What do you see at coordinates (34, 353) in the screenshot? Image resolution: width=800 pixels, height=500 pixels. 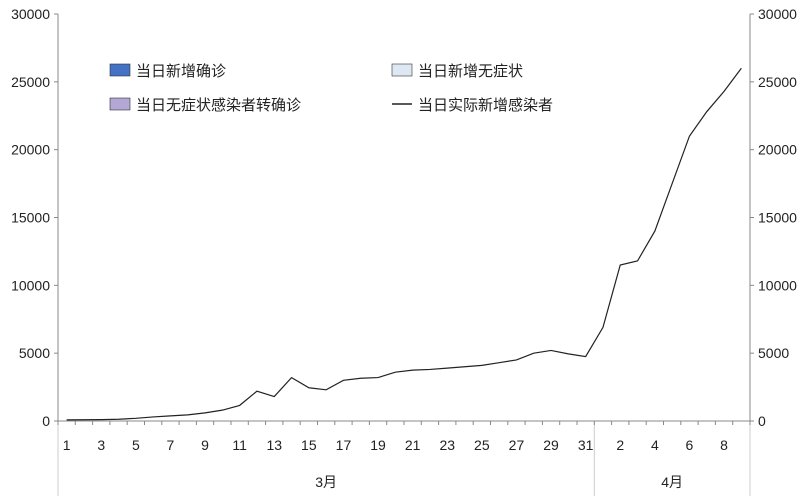 I see `y-left-tick-label: 5000` at bounding box center [34, 353].